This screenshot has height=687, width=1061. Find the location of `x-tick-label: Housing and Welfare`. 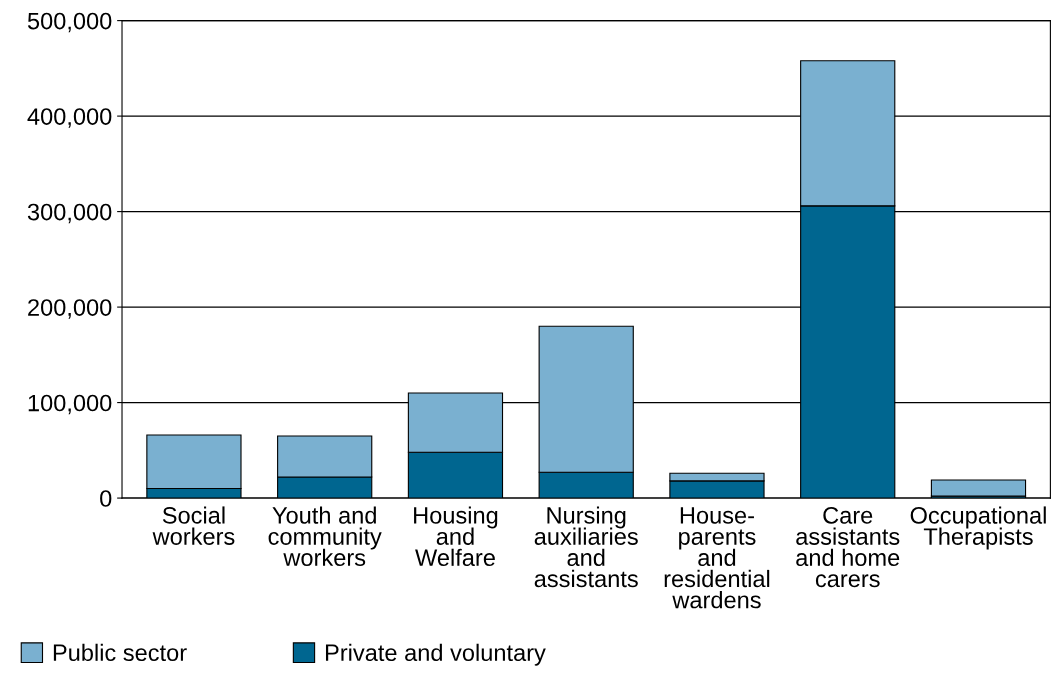

x-tick-label: Housing and Welfare is located at coordinates (456, 536).